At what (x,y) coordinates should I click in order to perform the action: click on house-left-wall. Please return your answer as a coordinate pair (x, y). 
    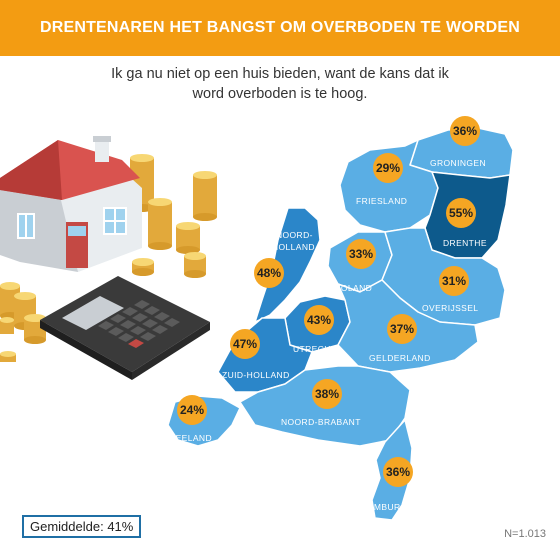
    Looking at the image, I should click on (39, 229).